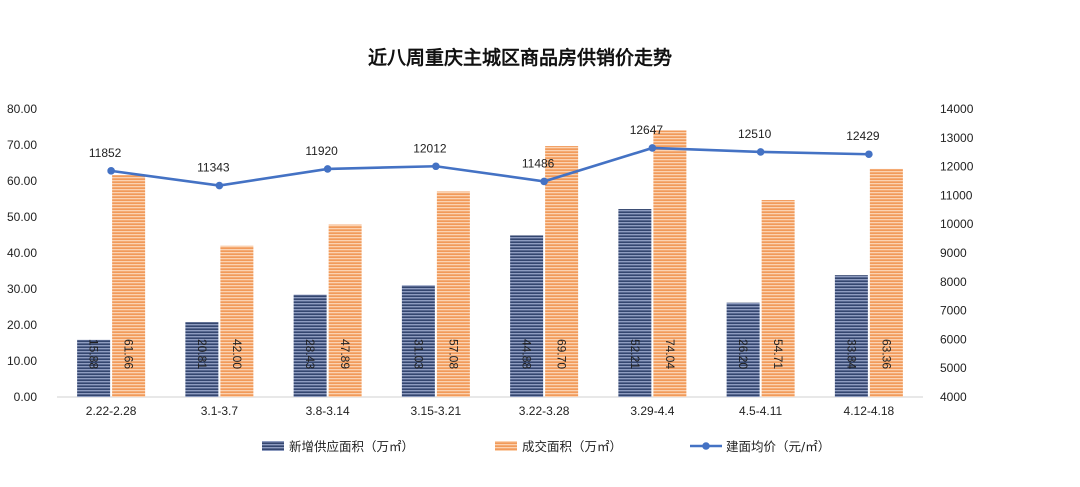 Image resolution: width=1080 pixels, height=487 pixels. Describe the element at coordinates (778, 354) in the screenshot. I see `deal-value-label: 54.71` at that location.